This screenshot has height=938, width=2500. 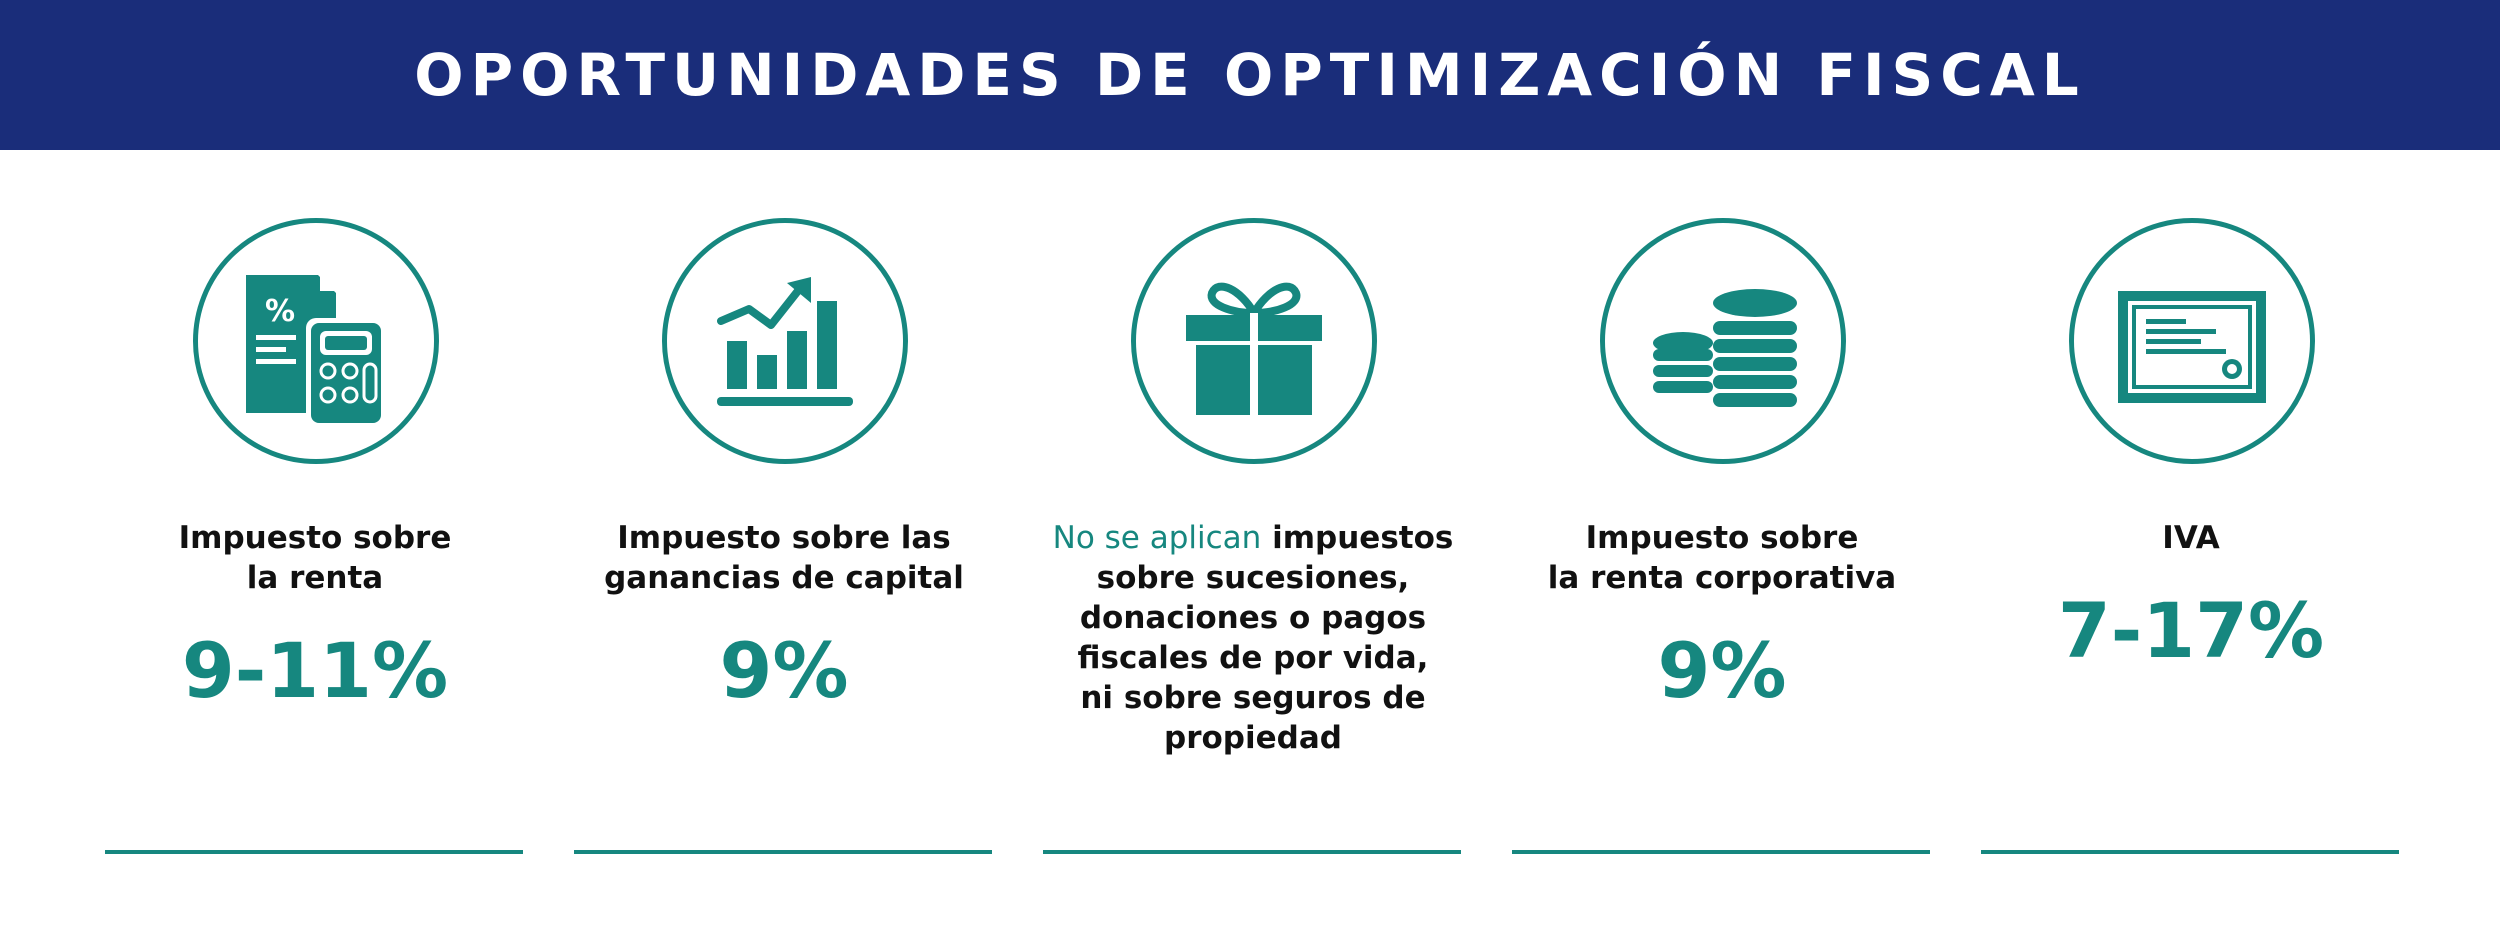 I want to click on page-title: OPORTUNIDADES DE OPTIMIZACIÓN FISCAL, so click(x=1250, y=75).